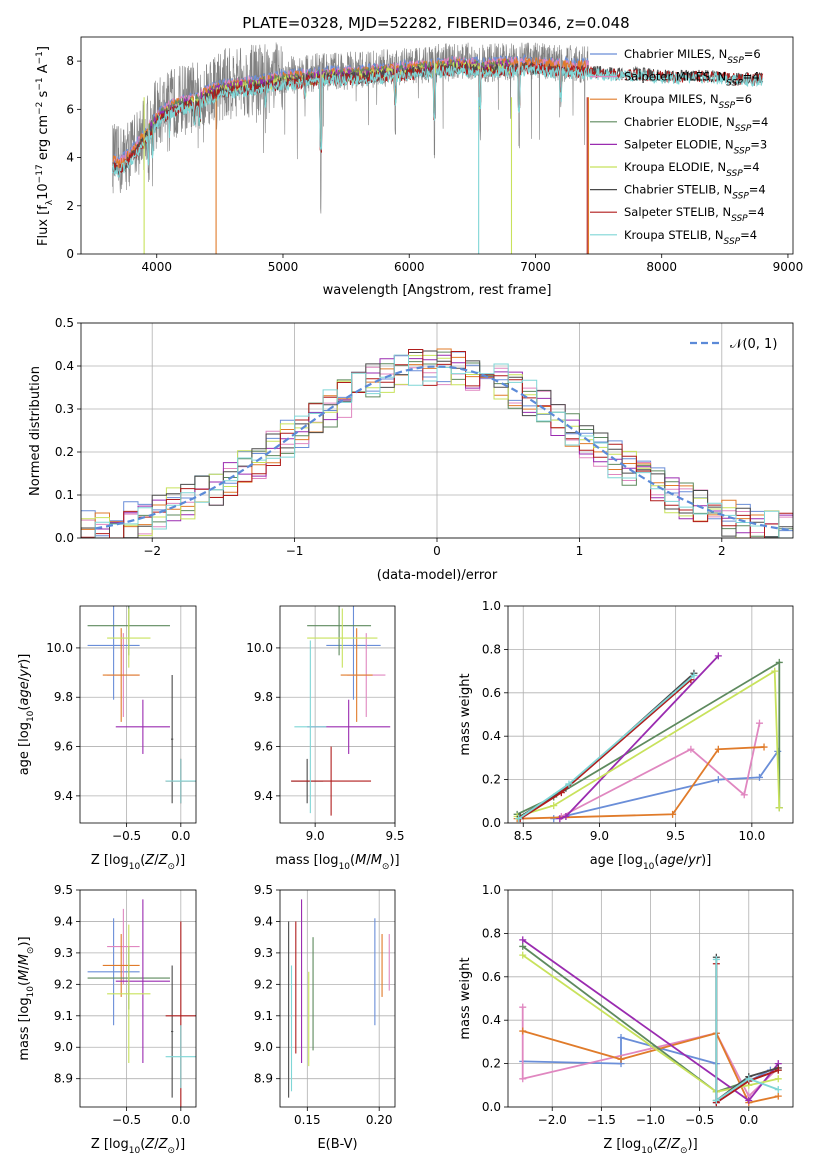  What do you see at coordinates (63, 1047) in the screenshot?
I see `y-tick-label: 9.0` at bounding box center [63, 1047].